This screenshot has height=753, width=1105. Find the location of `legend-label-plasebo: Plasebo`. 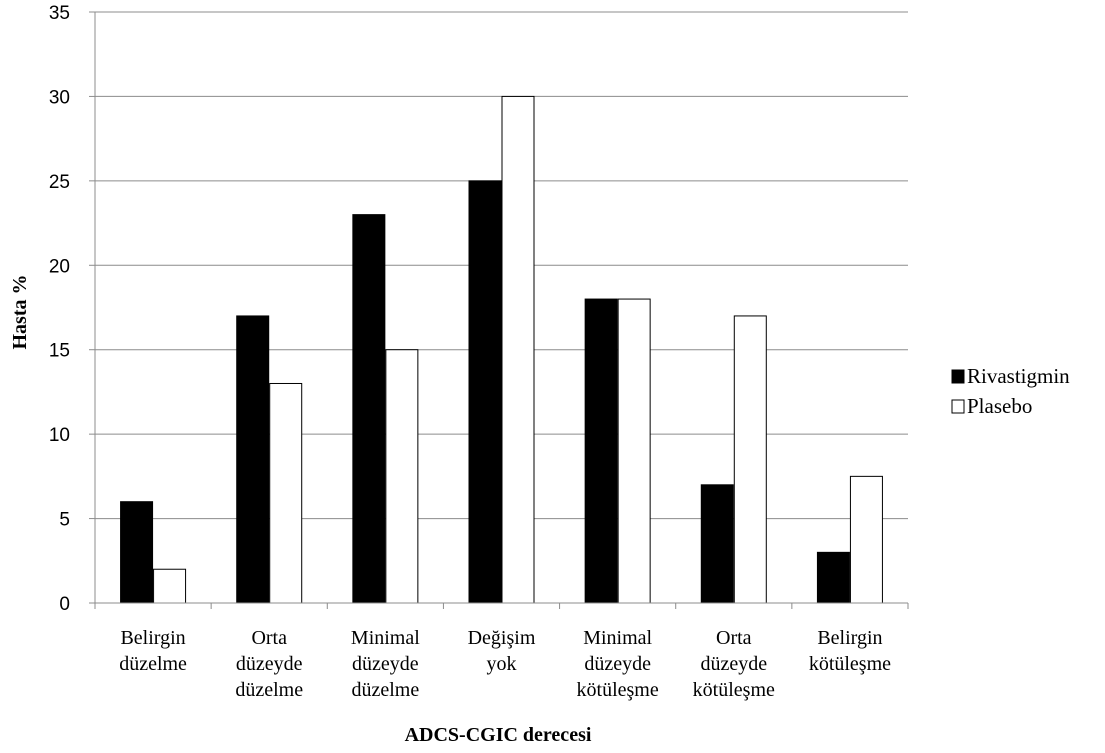

legend-label-plasebo: Plasebo is located at coordinates (999, 406).